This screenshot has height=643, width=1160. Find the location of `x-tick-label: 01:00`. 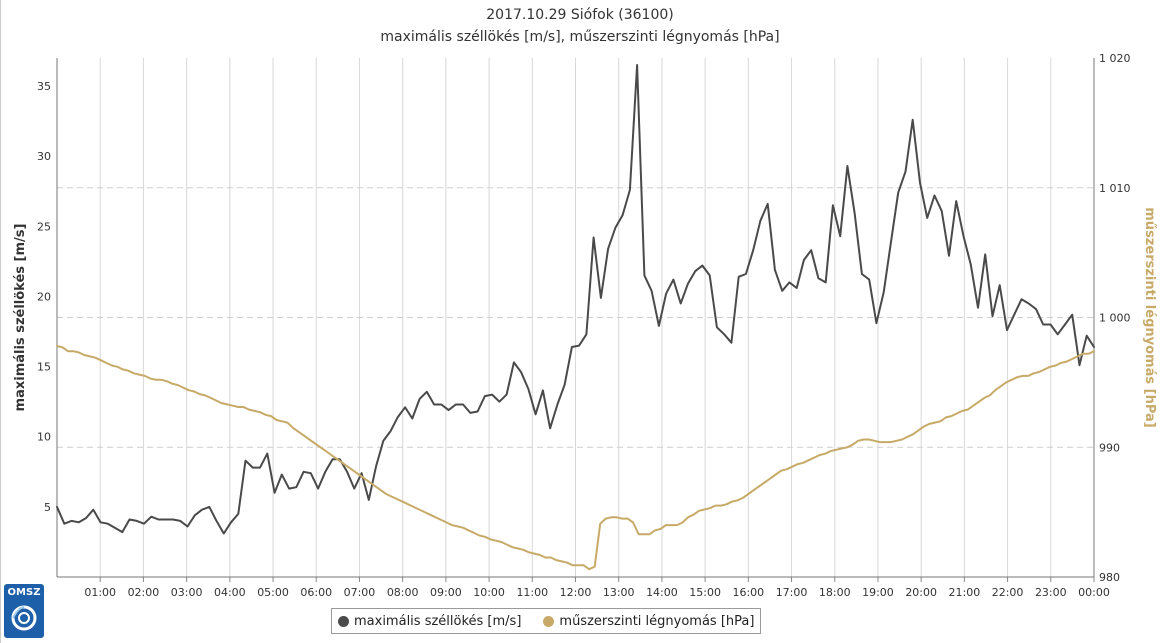

x-tick-label: 01:00 is located at coordinates (100, 592).